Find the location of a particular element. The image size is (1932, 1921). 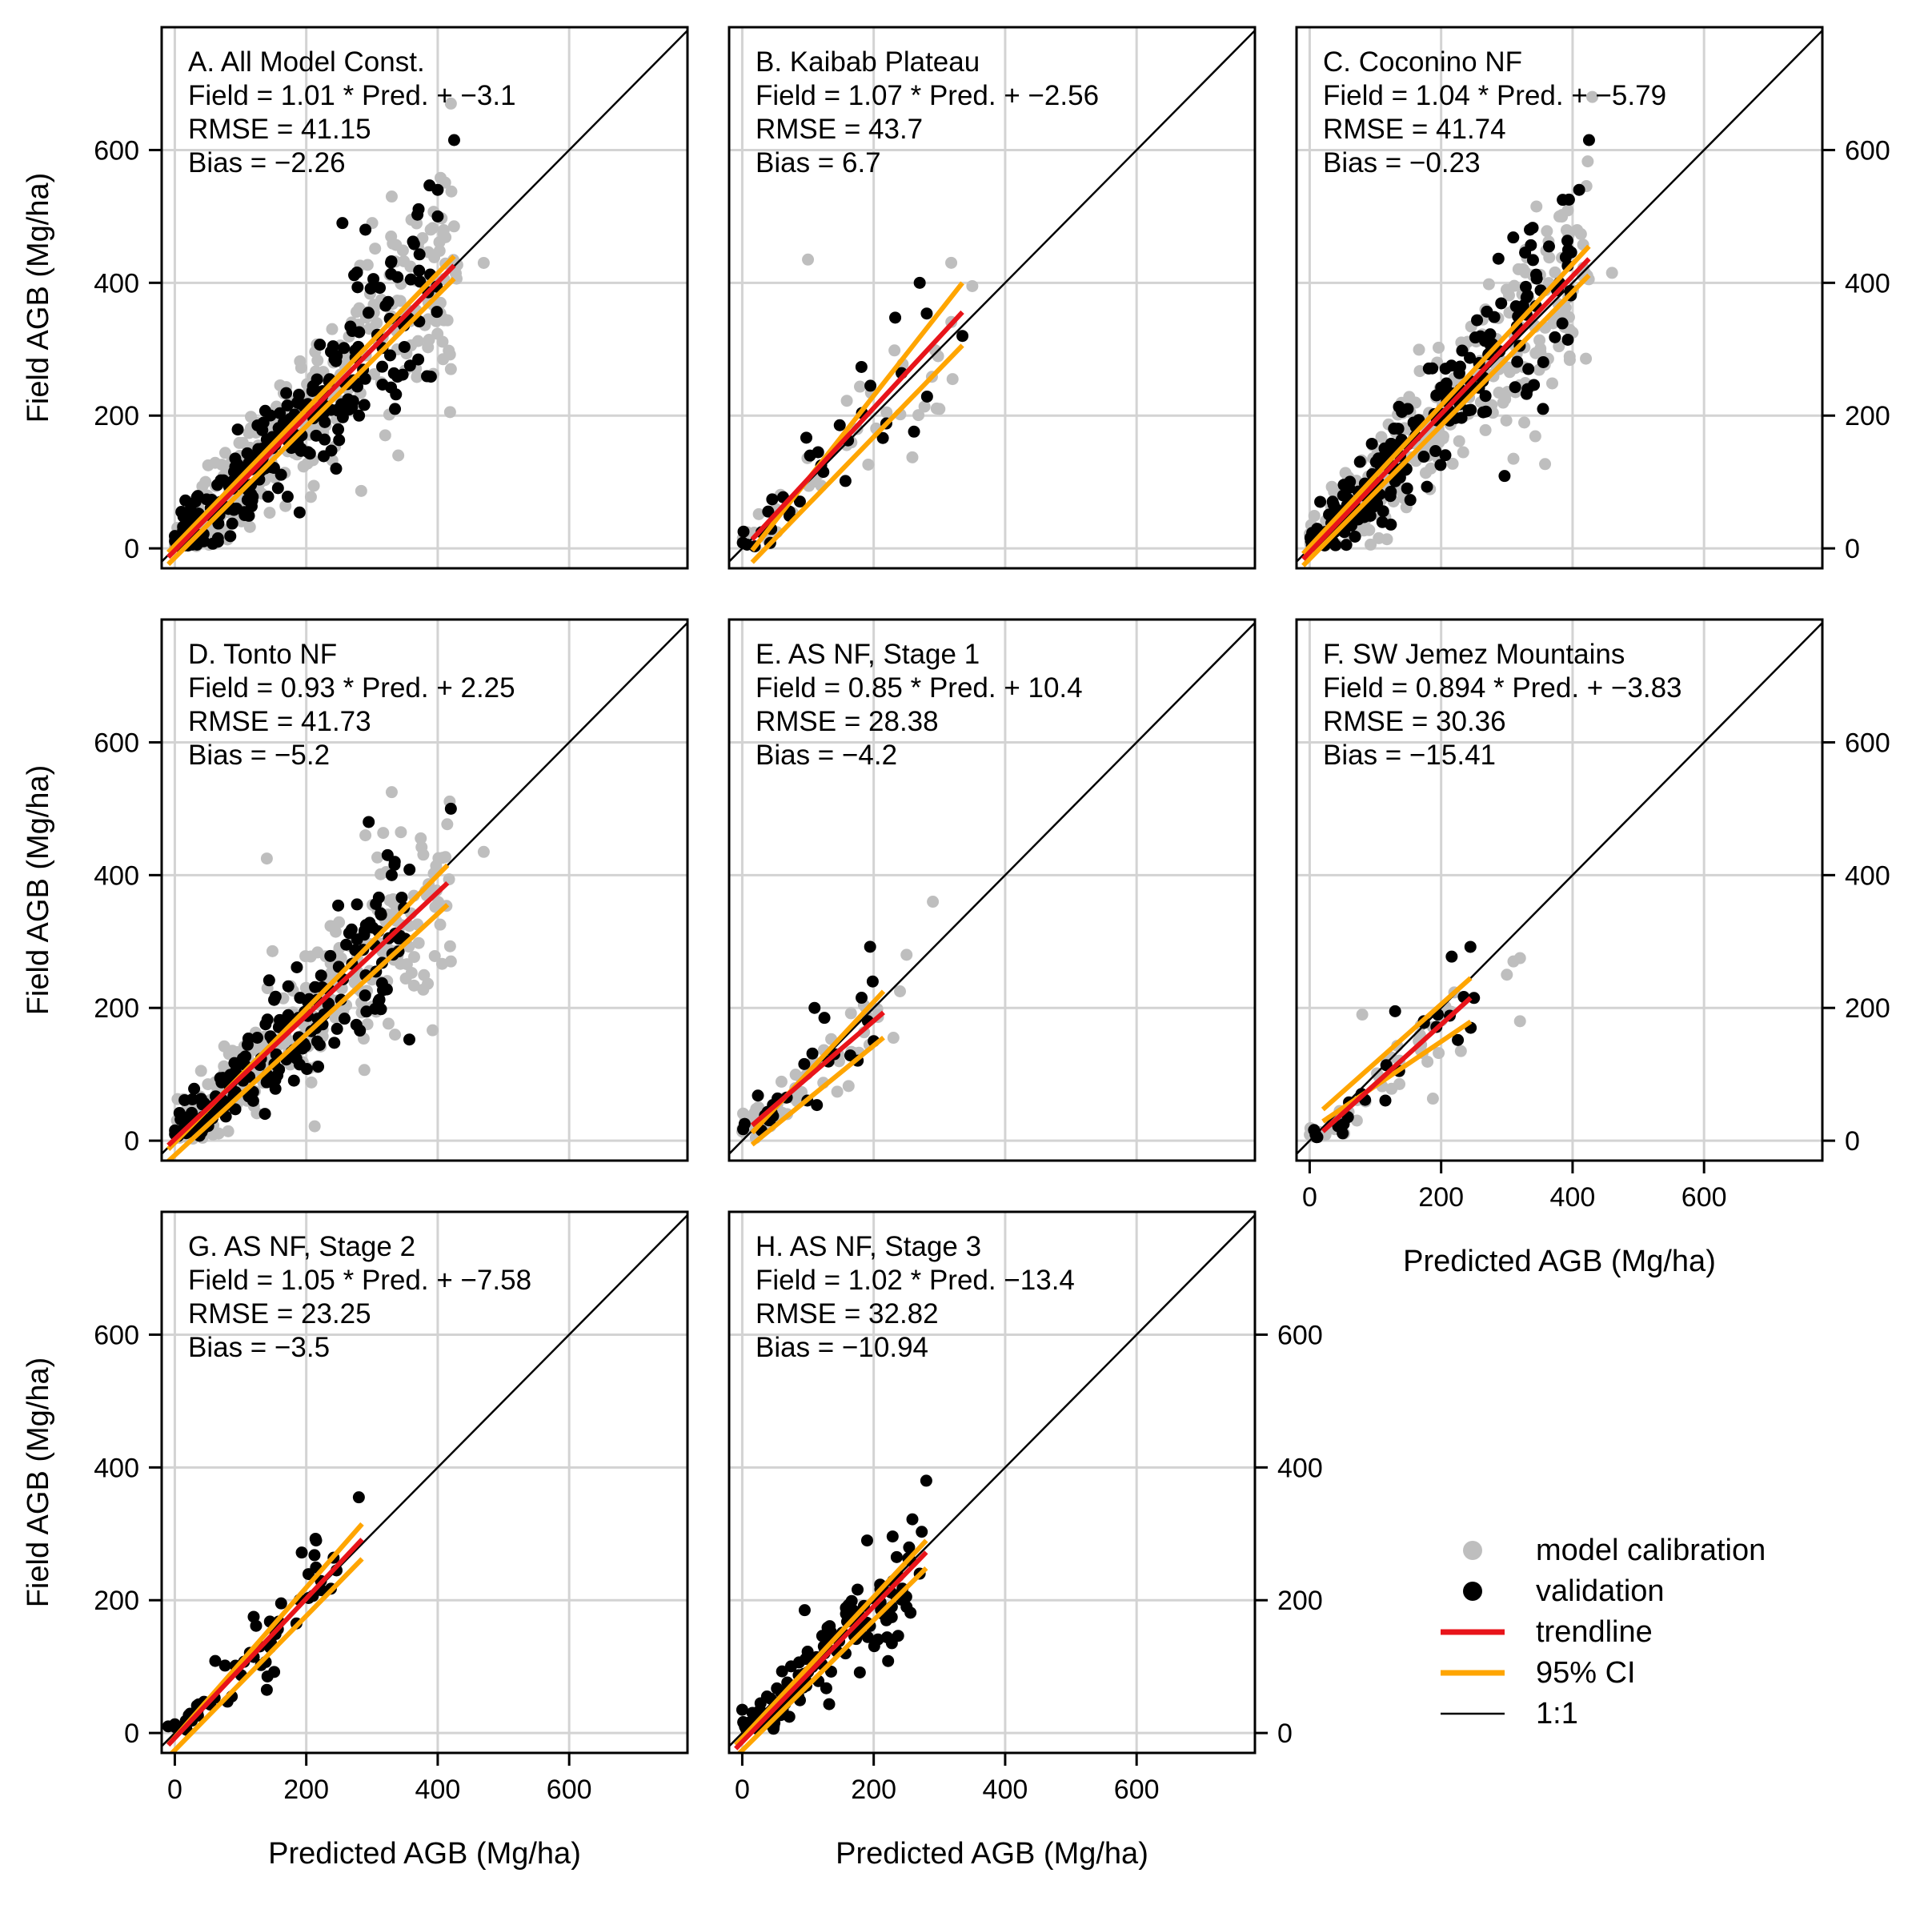

y-tick-label: 400 is located at coordinates (116, 875).